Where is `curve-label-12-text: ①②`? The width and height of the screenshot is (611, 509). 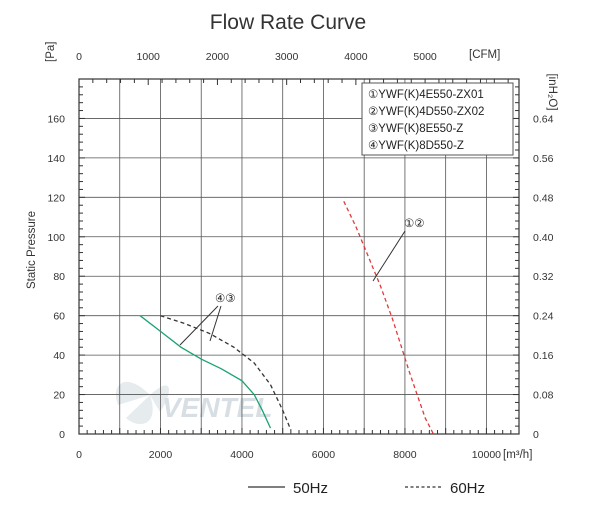
curve-label-12-text: ①② is located at coordinates (414, 224).